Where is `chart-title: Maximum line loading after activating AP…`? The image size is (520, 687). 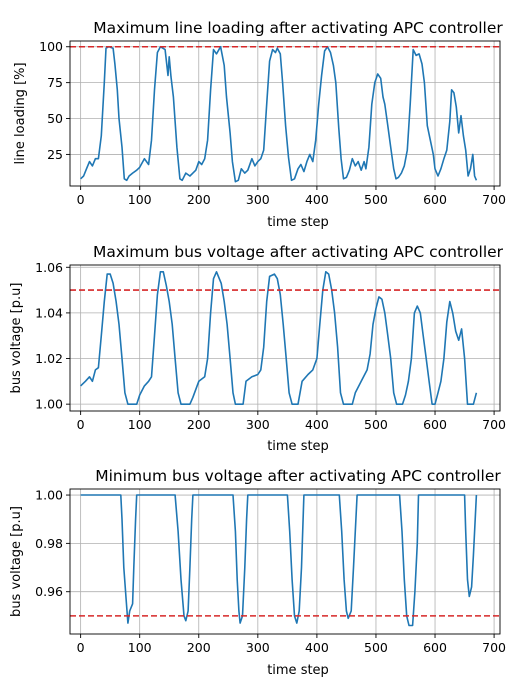 chart-title: Maximum line loading after activating AP… is located at coordinates (298, 28).